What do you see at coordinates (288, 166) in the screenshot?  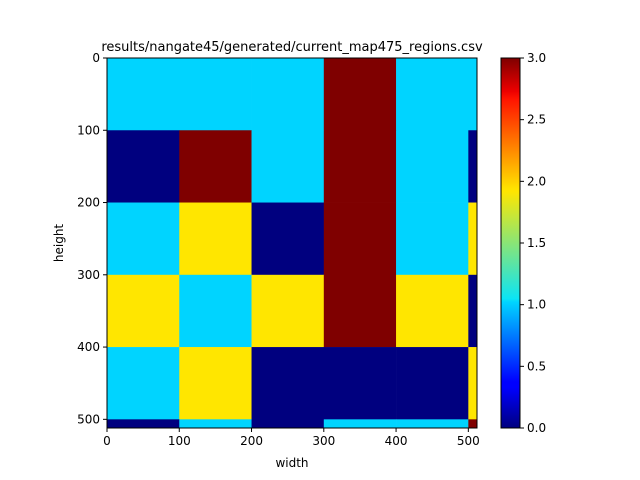 I see `heatmap-cell-r1-c2` at bounding box center [288, 166].